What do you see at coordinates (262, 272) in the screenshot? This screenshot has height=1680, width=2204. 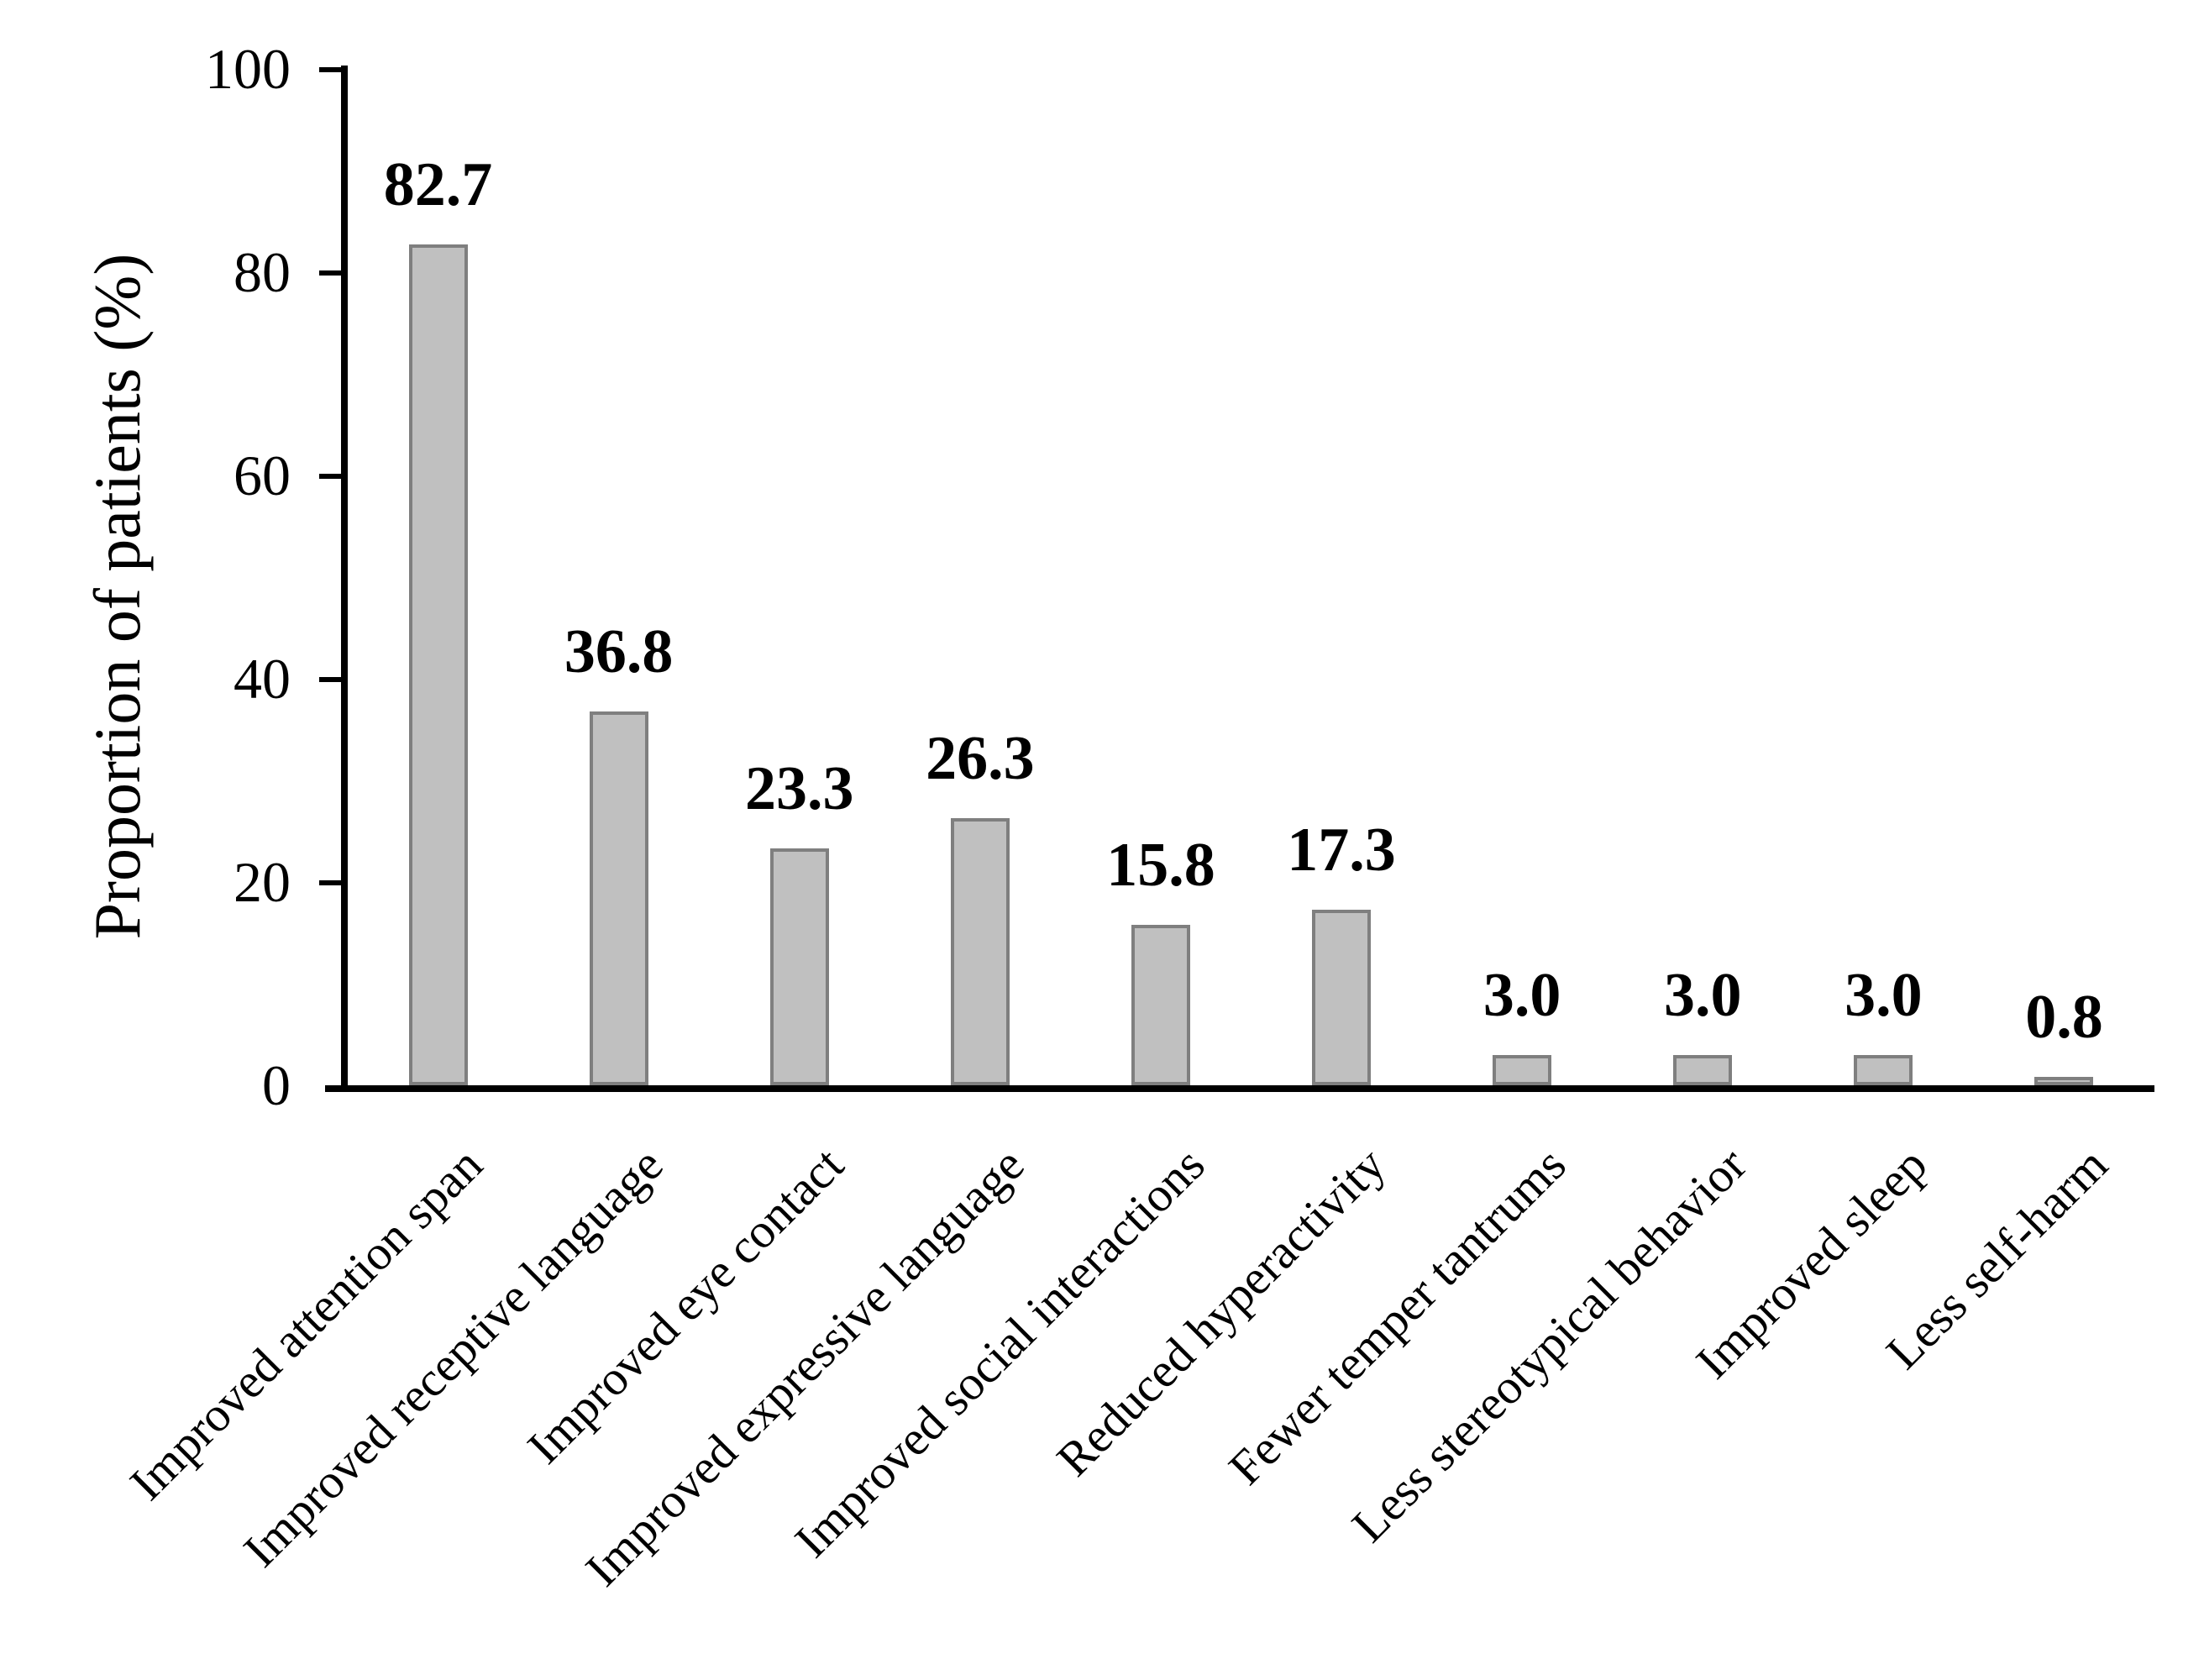 I see `y-tick-label: 80` at bounding box center [262, 272].